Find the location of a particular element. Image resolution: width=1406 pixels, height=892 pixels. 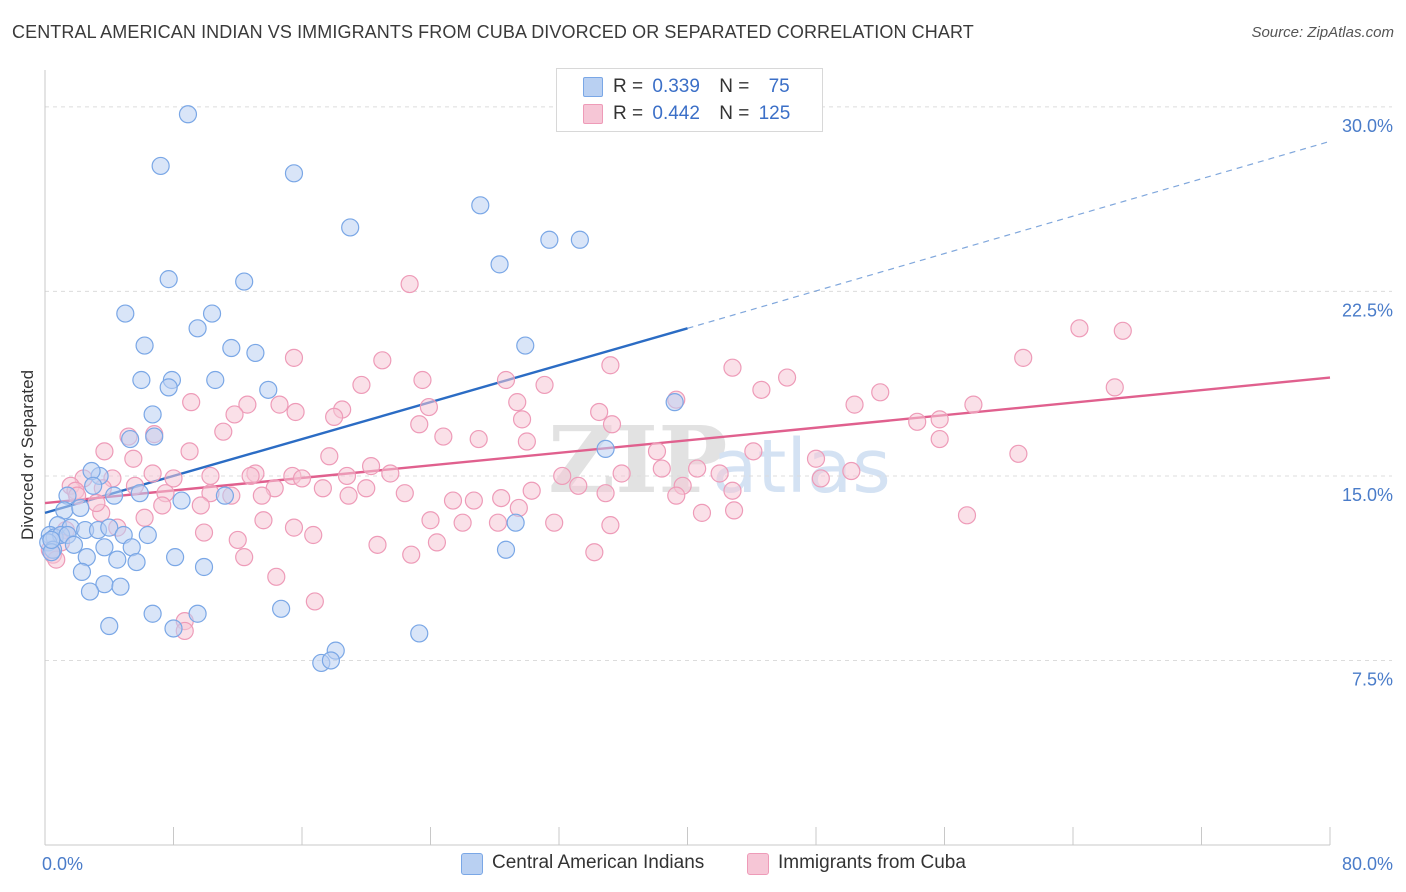

trendline-immigrants-from-cuba is located at coordinates (687, 440).